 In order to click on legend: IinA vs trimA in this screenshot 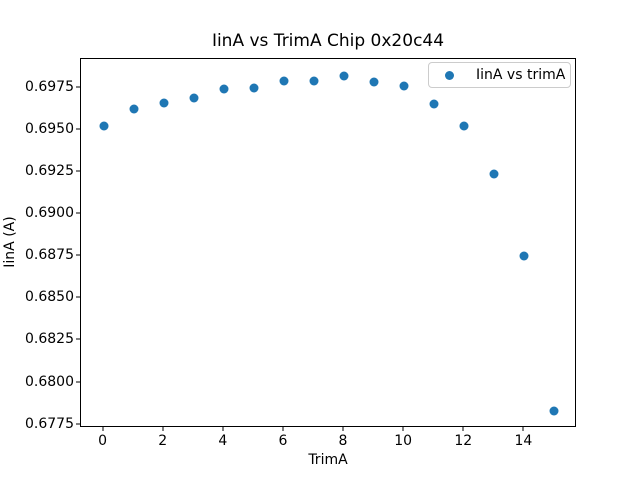, I will do `click(499, 75)`.